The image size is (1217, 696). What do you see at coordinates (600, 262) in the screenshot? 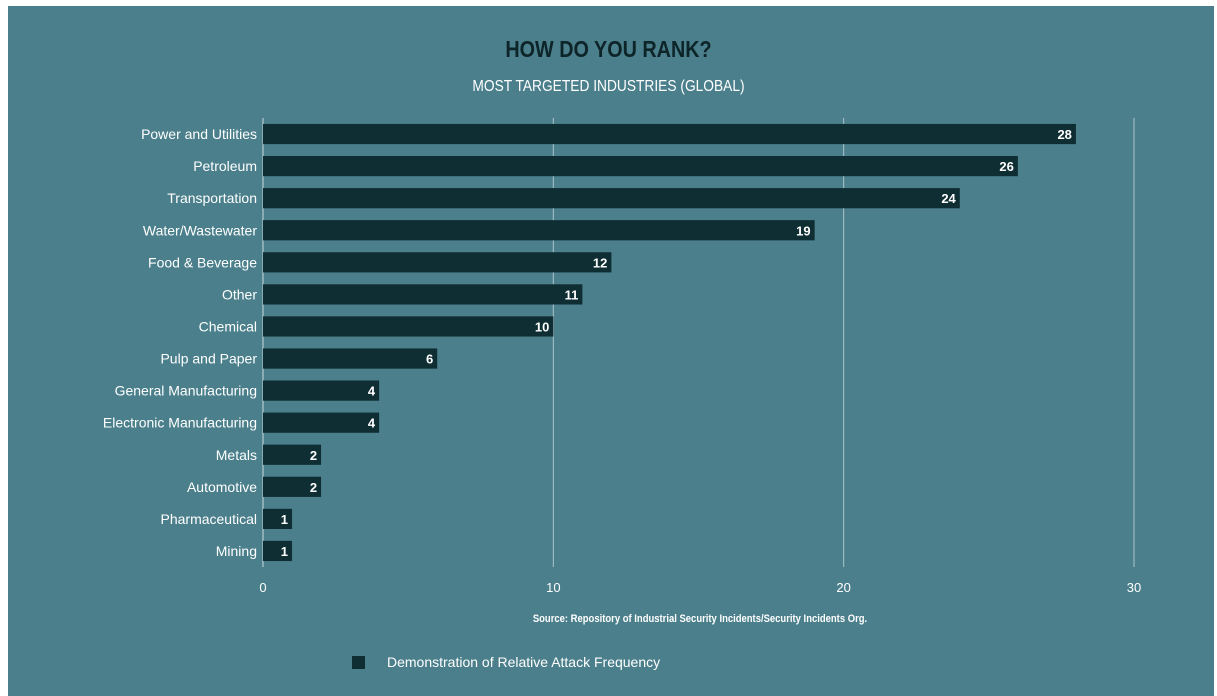
I see `data-label: 12` at bounding box center [600, 262].